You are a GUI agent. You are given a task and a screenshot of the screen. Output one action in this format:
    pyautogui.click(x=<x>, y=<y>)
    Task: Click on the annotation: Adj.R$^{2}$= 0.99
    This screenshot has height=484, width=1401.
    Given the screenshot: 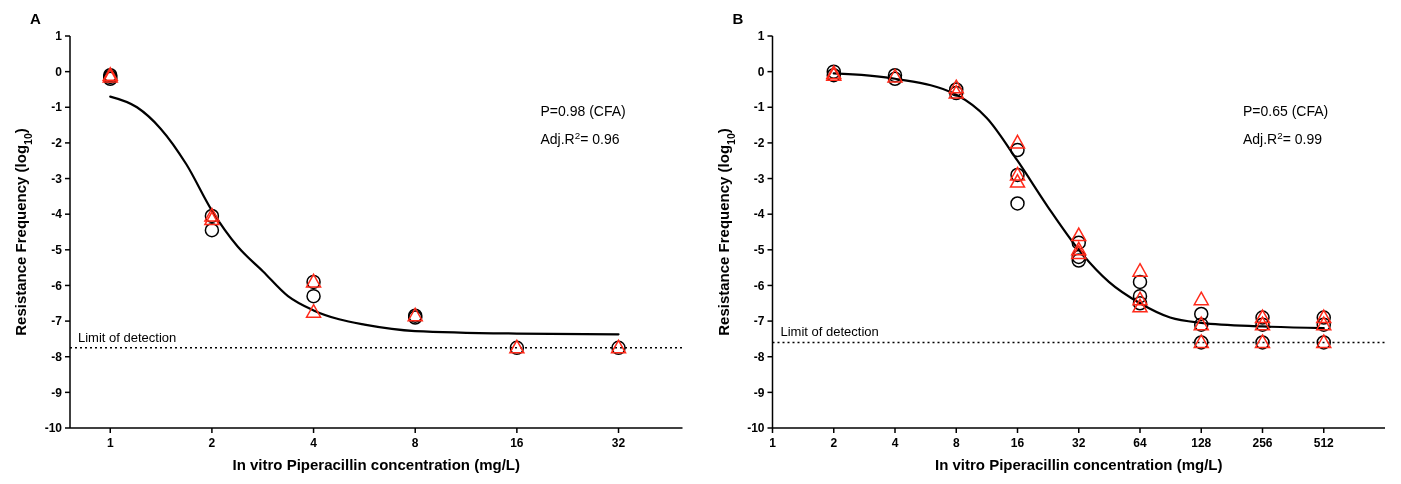 What is the action you would take?
    pyautogui.click(x=1283, y=138)
    